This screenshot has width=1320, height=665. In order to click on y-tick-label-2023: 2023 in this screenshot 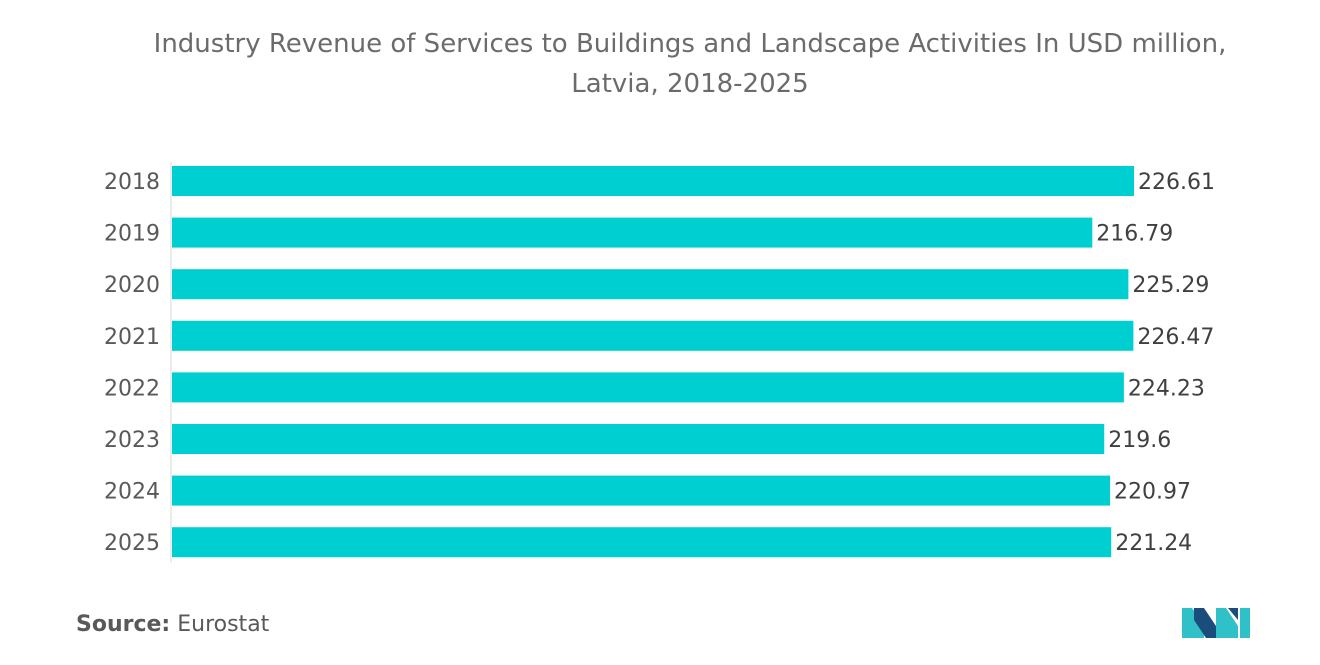, I will do `click(132, 440)`.